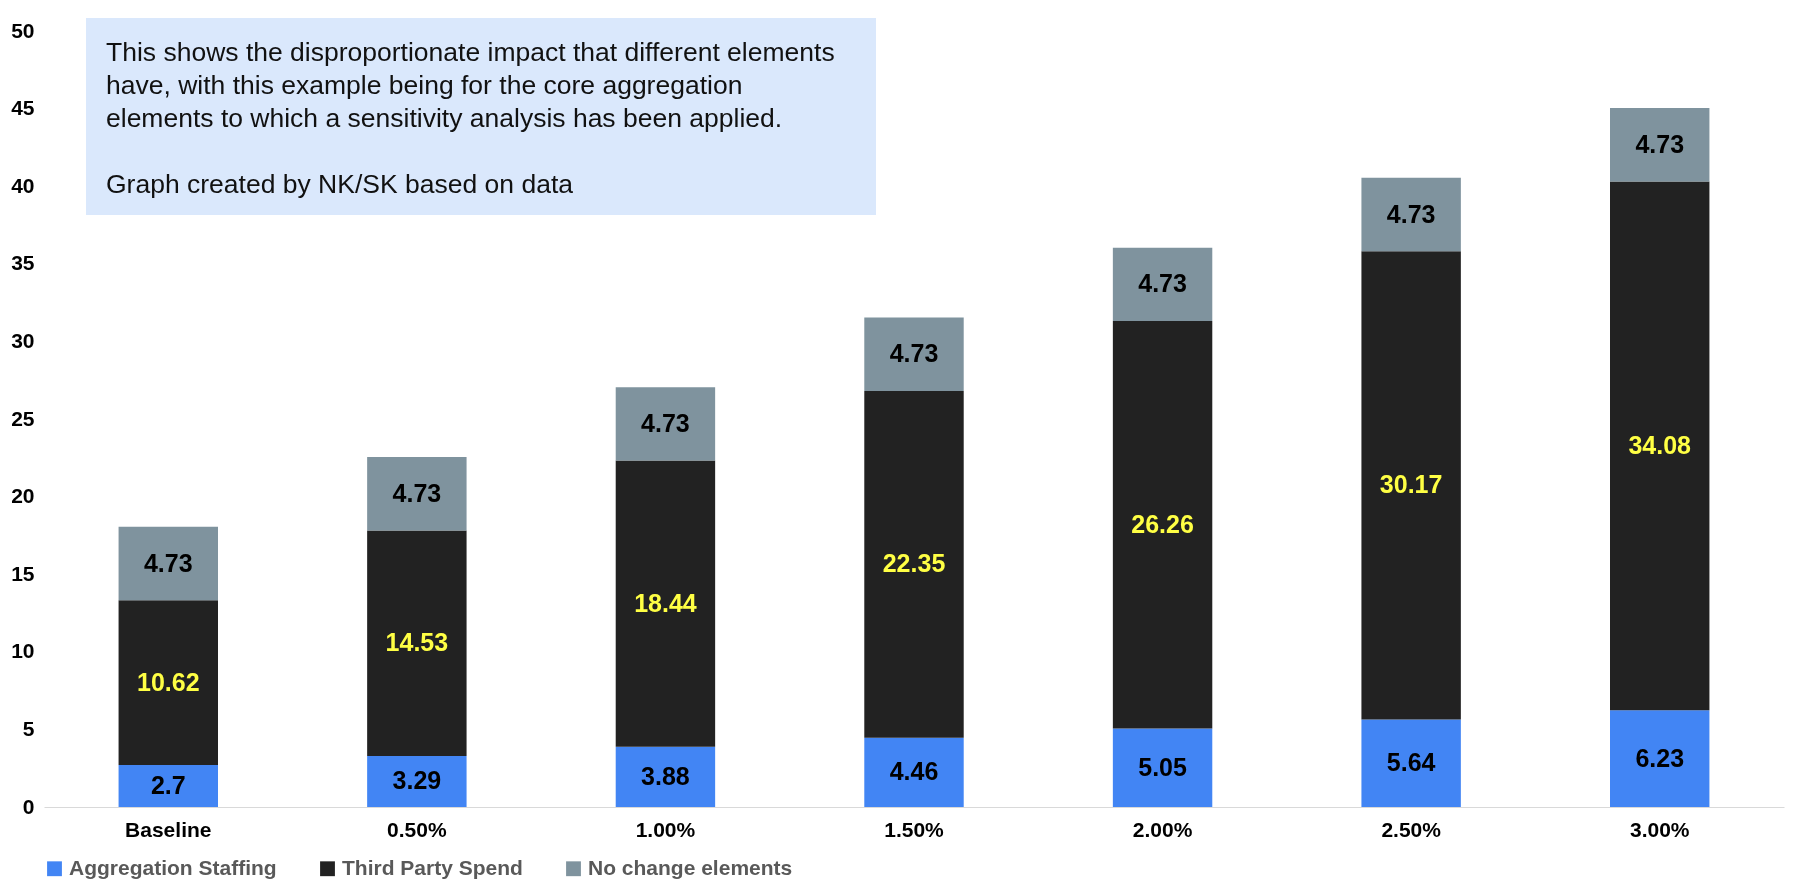  I want to click on data-label: 5.05, so click(1162, 766).